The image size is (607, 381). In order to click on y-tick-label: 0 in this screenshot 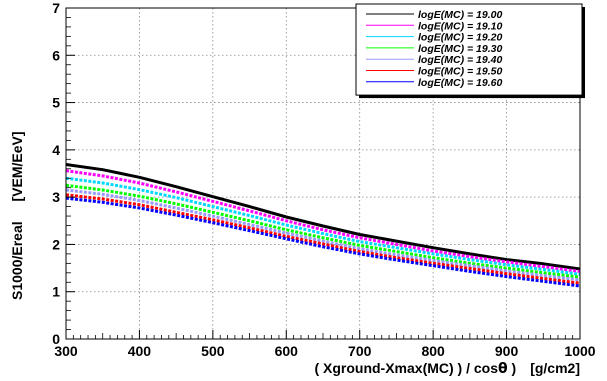, I will do `click(56, 339)`.